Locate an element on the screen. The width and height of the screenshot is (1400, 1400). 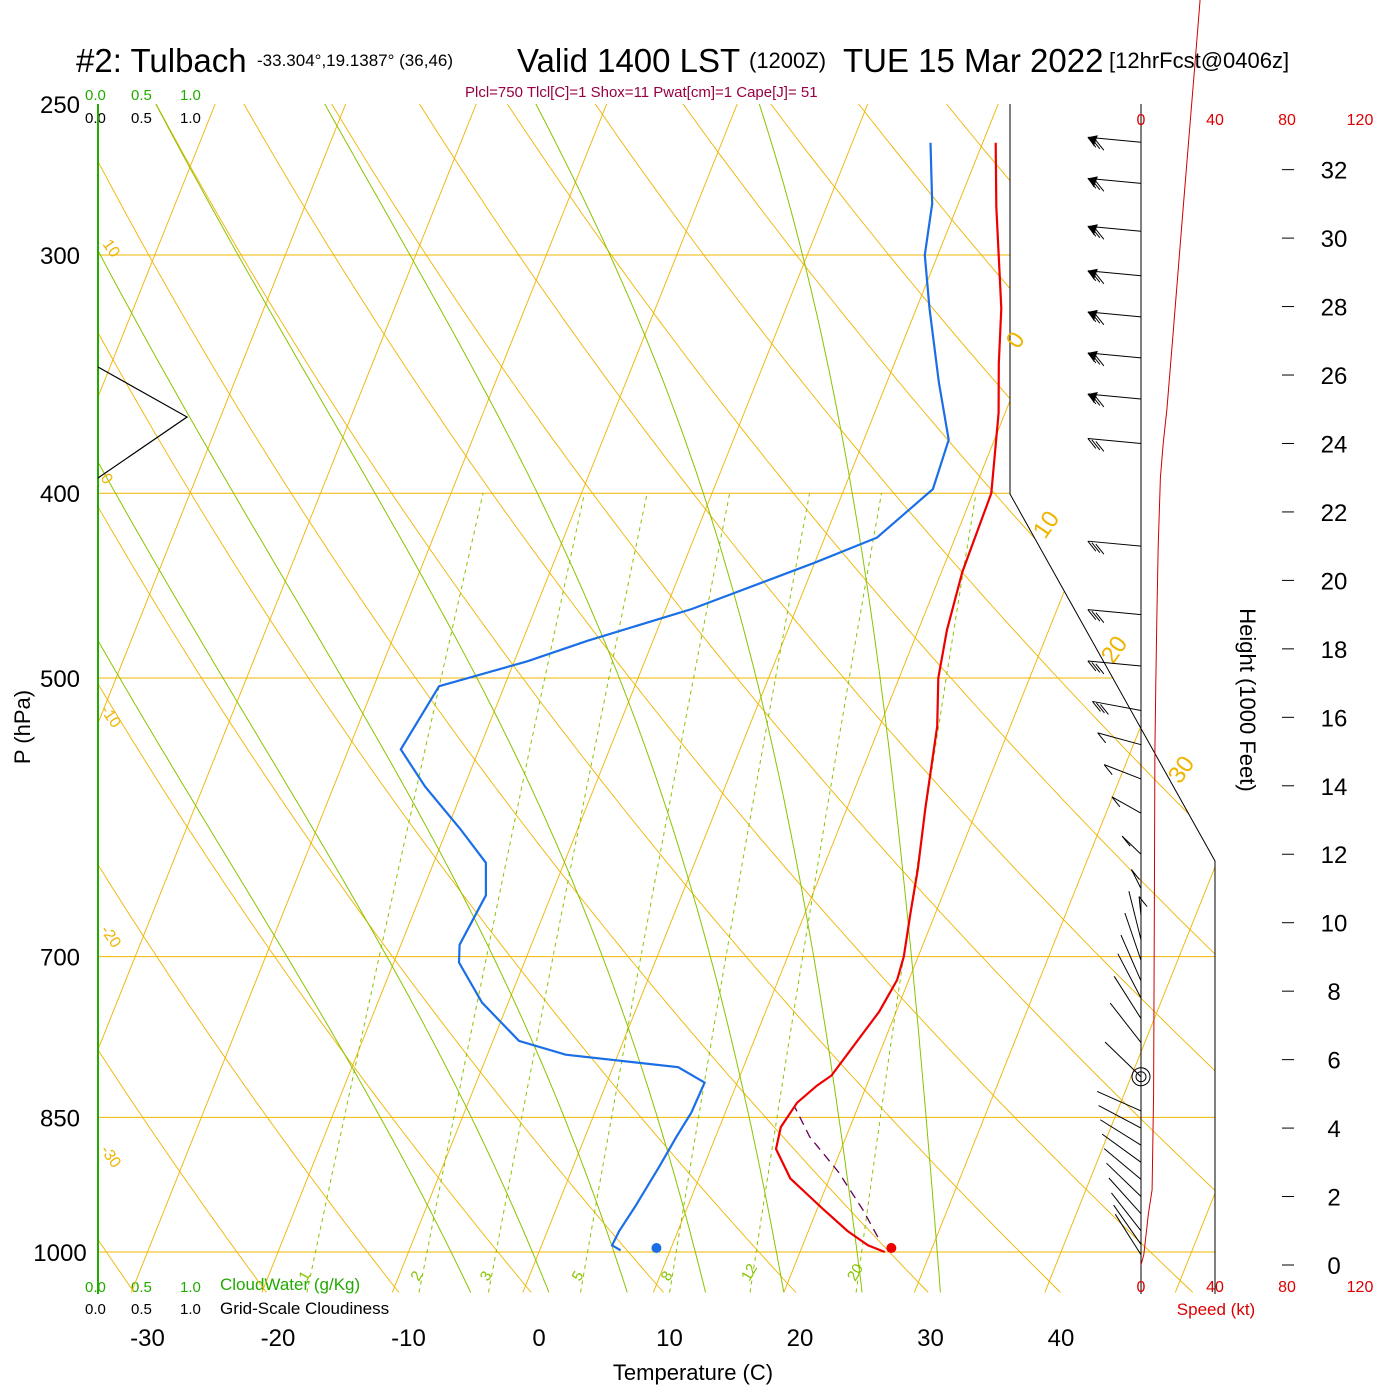
dry-adiabat-label: 30 is located at coordinates (1181, 769).